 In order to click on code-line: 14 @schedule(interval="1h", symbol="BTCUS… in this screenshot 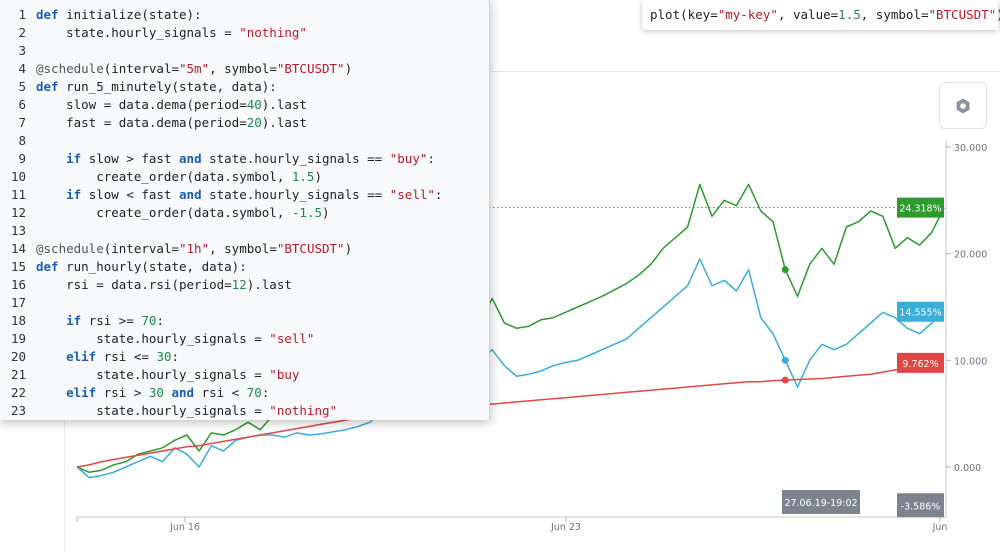, I will do `click(176, 249)`.